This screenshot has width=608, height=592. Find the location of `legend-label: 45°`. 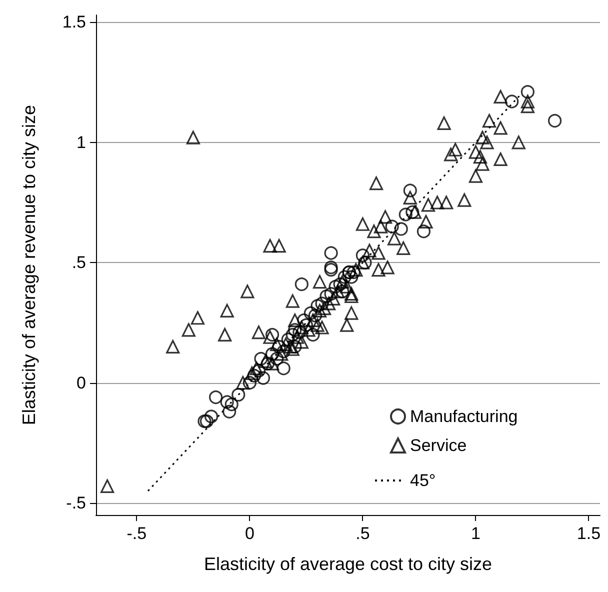

legend-label: 45° is located at coordinates (423, 480).